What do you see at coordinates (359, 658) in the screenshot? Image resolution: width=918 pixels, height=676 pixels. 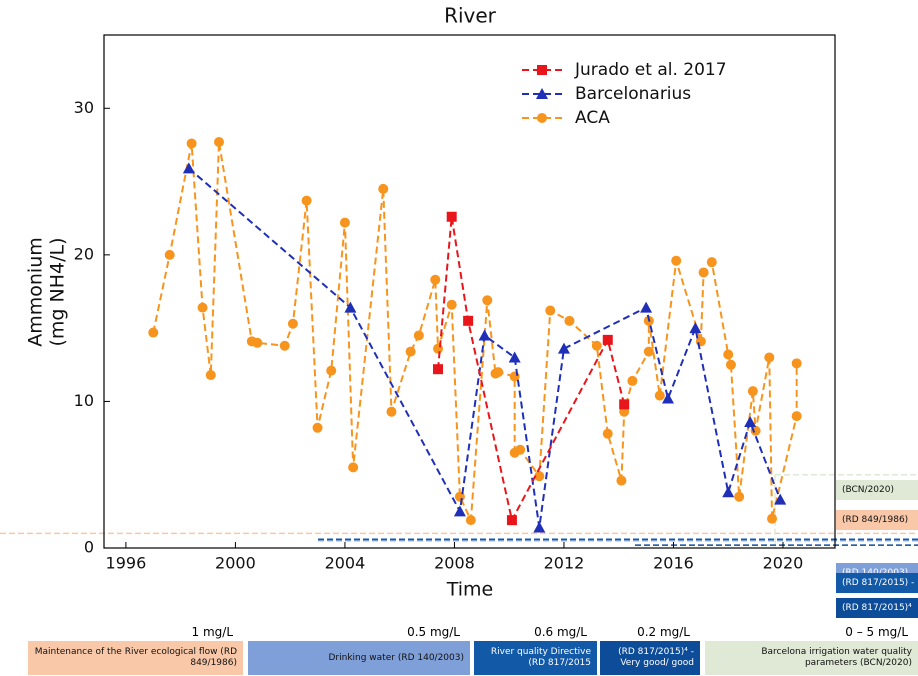 I see `guideline-box: Drinking water (RD 140/2003)` at bounding box center [359, 658].